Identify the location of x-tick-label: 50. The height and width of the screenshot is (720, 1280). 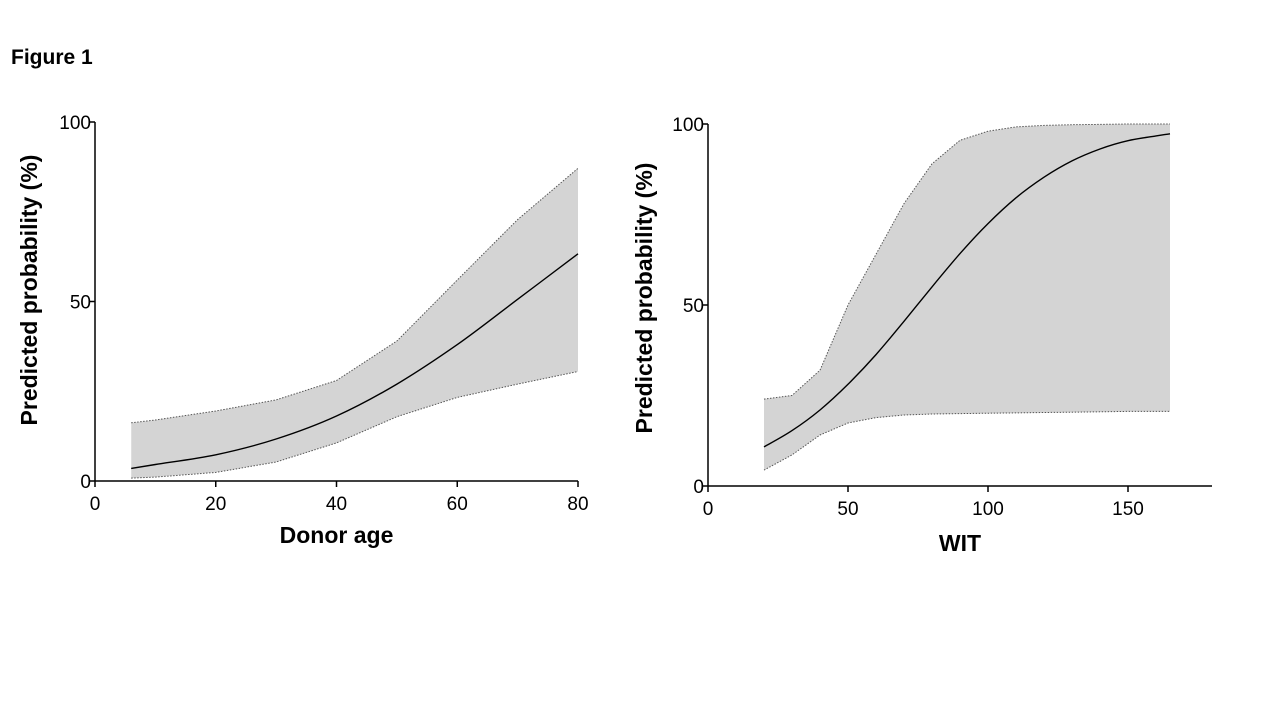
(847, 509).